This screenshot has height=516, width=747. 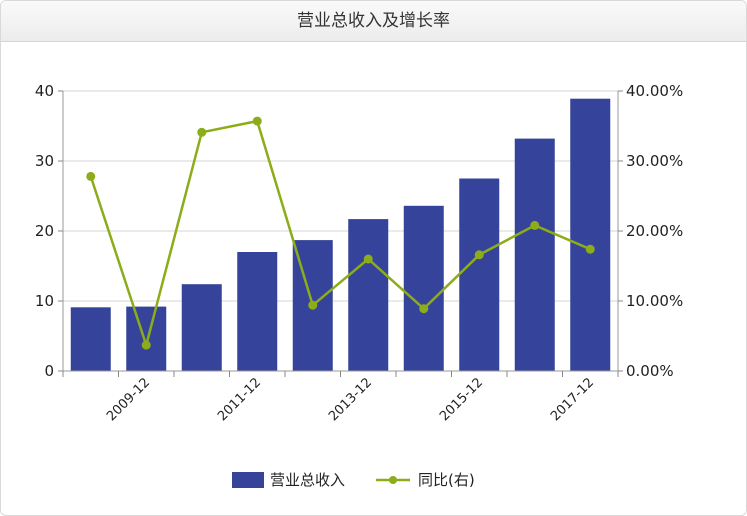 I want to click on y-right-tick-label: 30.00%, so click(x=654, y=161).